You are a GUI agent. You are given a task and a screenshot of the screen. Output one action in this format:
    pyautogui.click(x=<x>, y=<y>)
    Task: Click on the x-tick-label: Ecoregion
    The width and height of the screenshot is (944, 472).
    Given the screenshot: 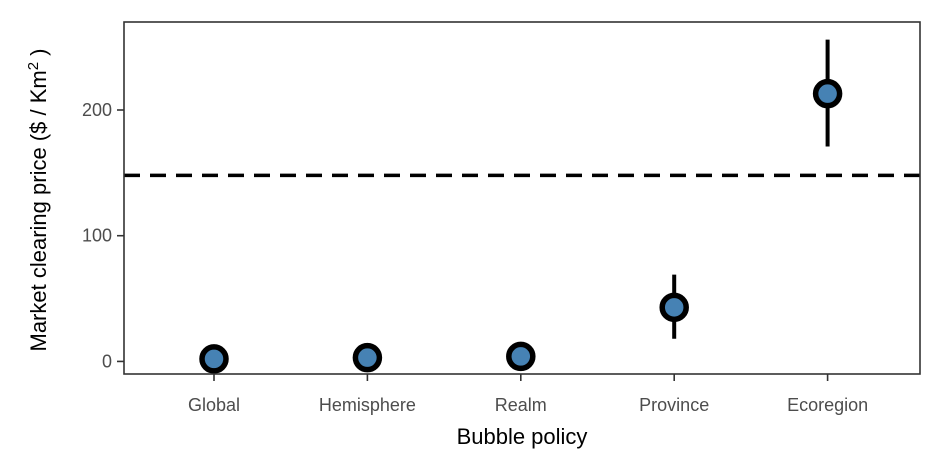 What is the action you would take?
    pyautogui.click(x=827, y=405)
    